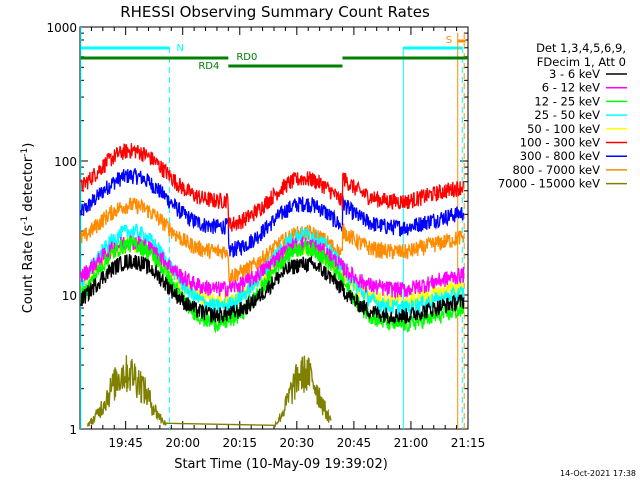 The width and height of the screenshot is (640, 480). Describe the element at coordinates (581, 48) in the screenshot. I see `legend-header-line-1: Det 1,3,4,5,6,9,` at that location.